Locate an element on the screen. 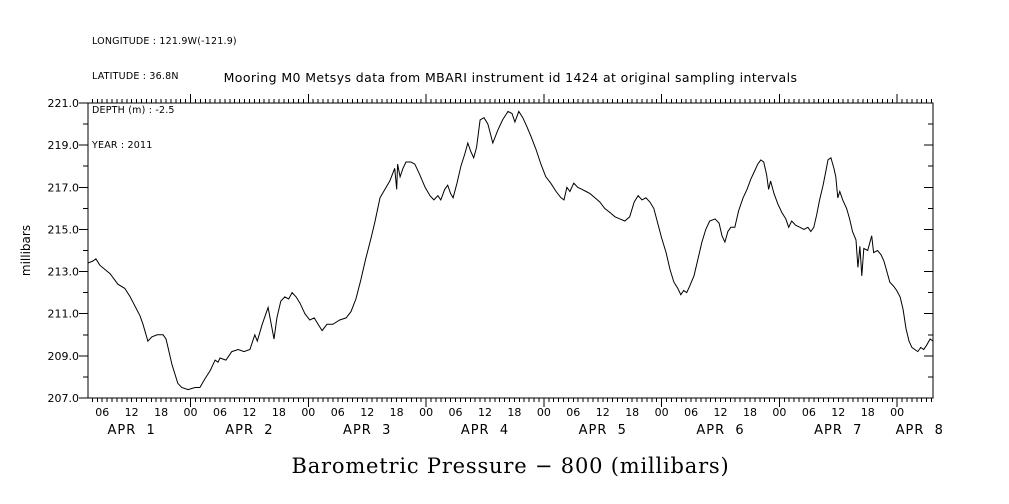 The image size is (1009, 504). header-depth: DEPTH (m) : -2.5 is located at coordinates (133, 110).